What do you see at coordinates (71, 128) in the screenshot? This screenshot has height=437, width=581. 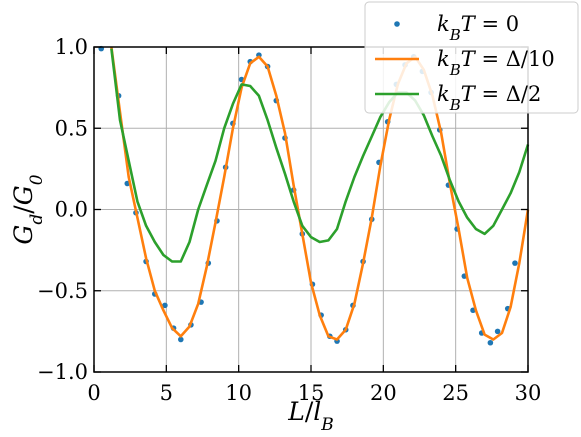 I see `y-tick-label: 0.5` at bounding box center [71, 128].